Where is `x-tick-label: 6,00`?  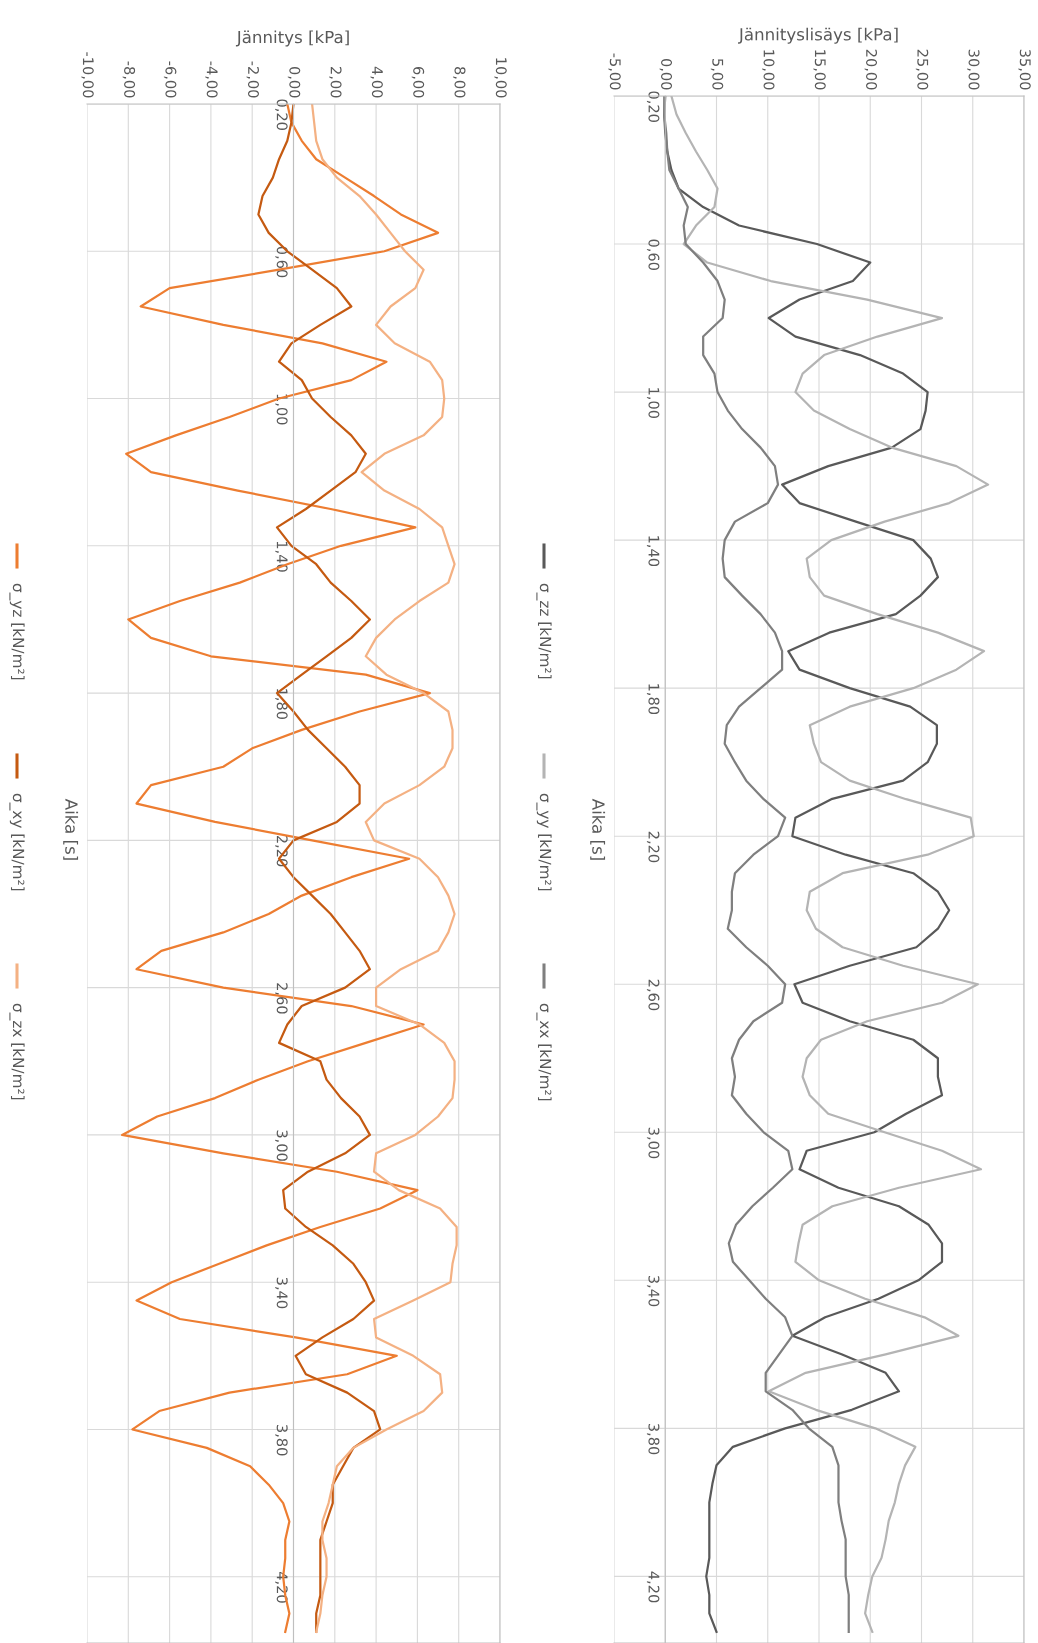
x-tick-label: 6,00 is located at coordinates (418, 82).